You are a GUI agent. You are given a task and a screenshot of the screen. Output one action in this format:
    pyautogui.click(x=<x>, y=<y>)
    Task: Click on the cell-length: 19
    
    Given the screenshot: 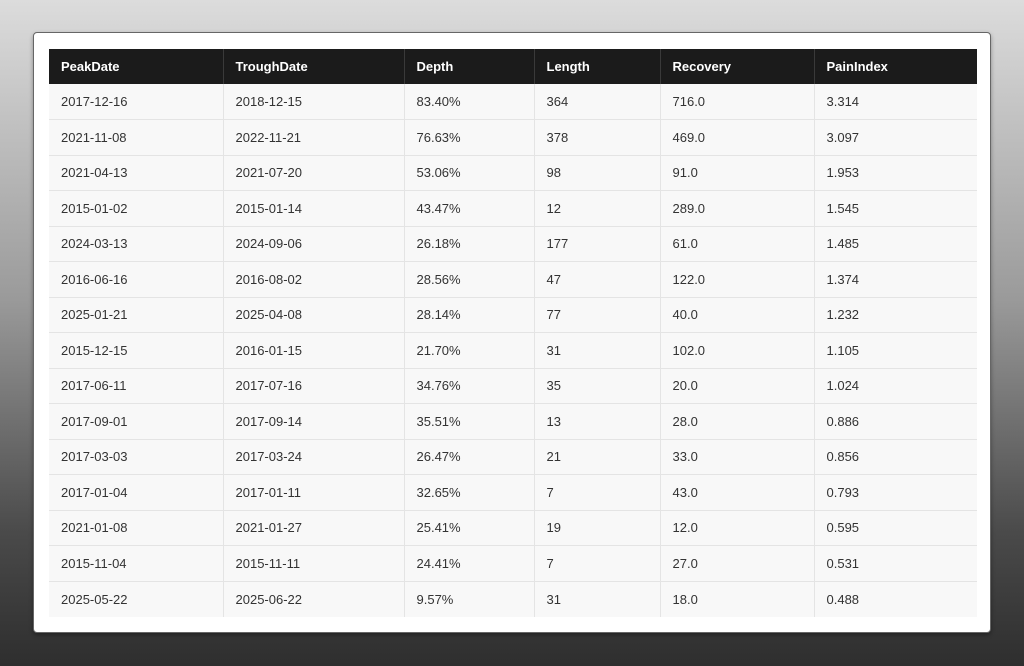 What is the action you would take?
    pyautogui.click(x=597, y=528)
    